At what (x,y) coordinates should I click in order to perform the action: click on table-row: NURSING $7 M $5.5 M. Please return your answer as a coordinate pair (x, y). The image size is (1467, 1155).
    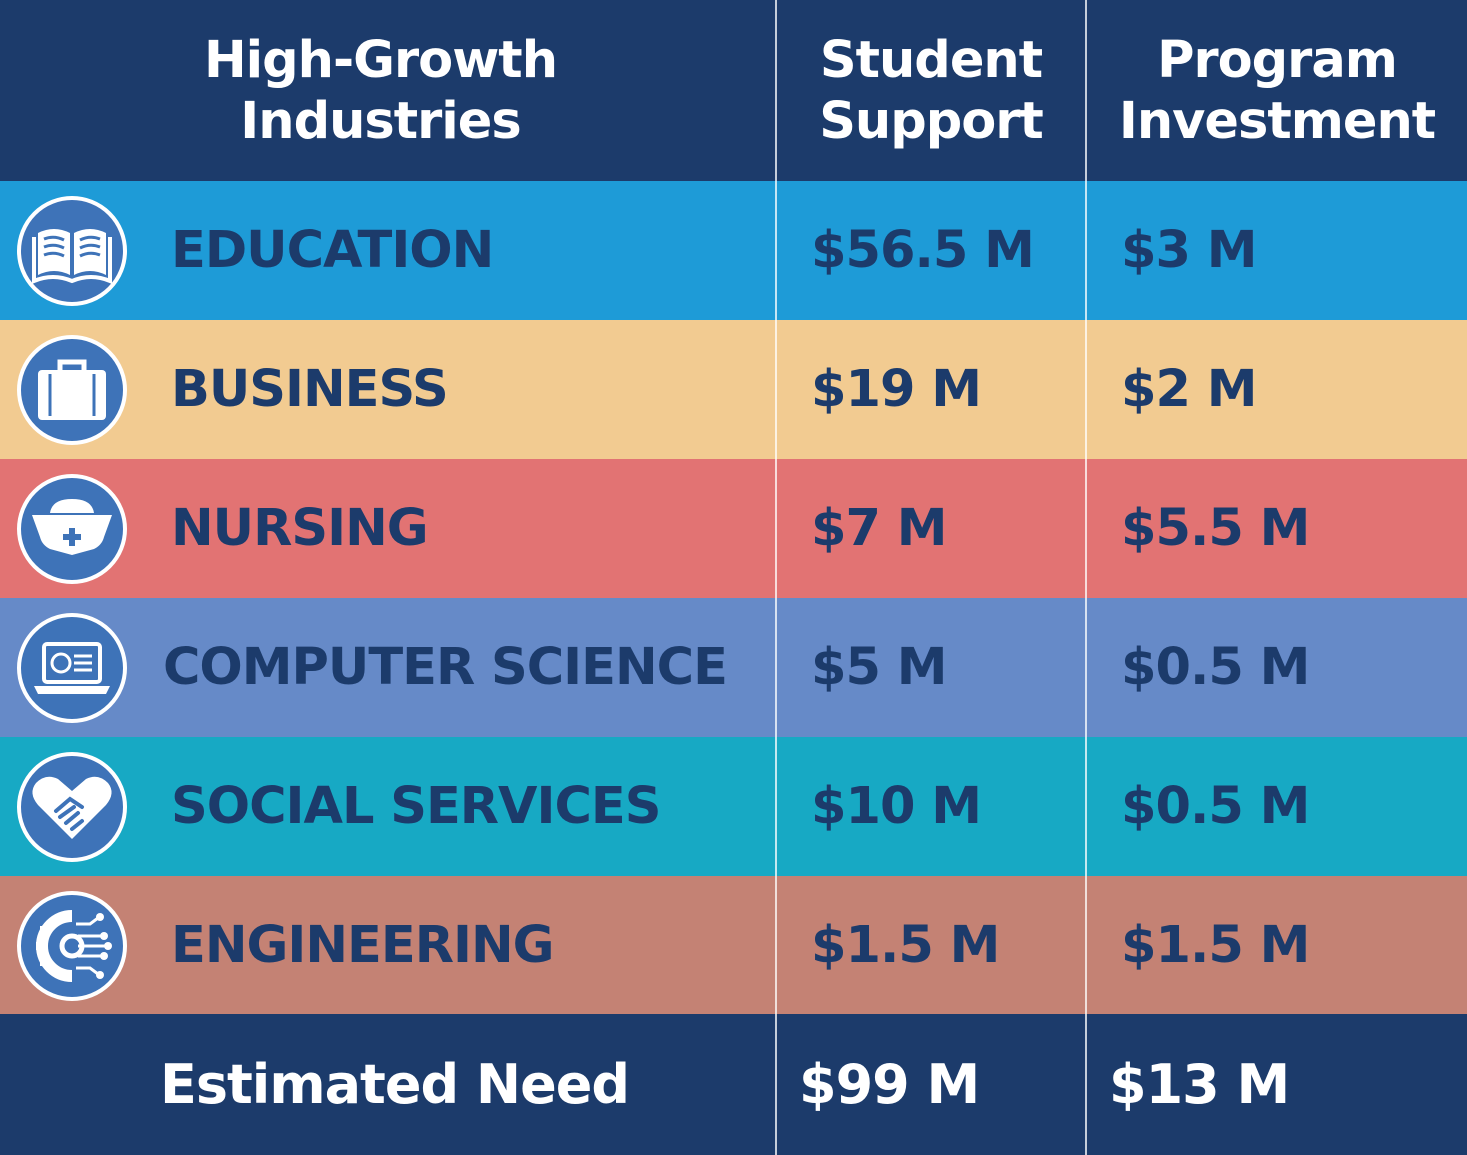
    Looking at the image, I should click on (733, 528).